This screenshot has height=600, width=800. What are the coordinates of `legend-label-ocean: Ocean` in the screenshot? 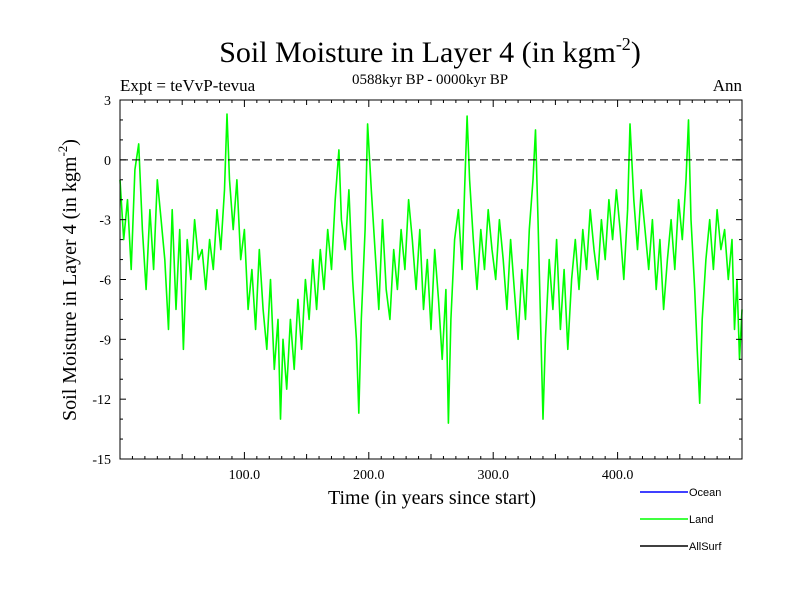 It's located at (705, 493).